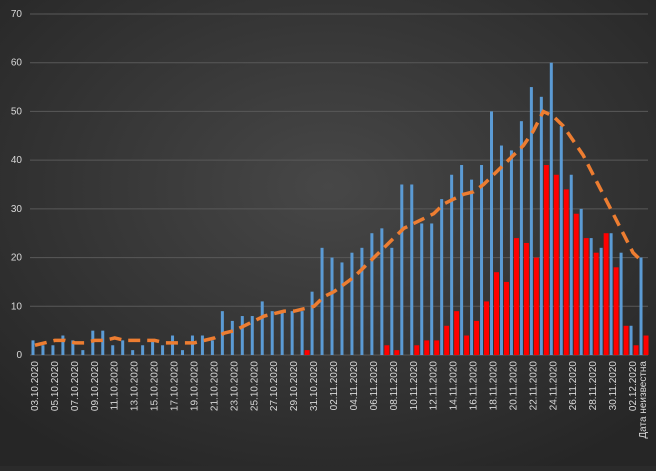 The width and height of the screenshot is (656, 471). I want to click on x-tick-label: 29.10.2020, so click(294, 386).